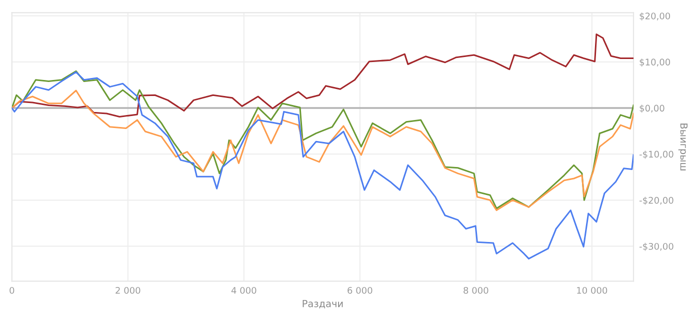  I want to click on x-axis-title: Раздачи, so click(322, 304).